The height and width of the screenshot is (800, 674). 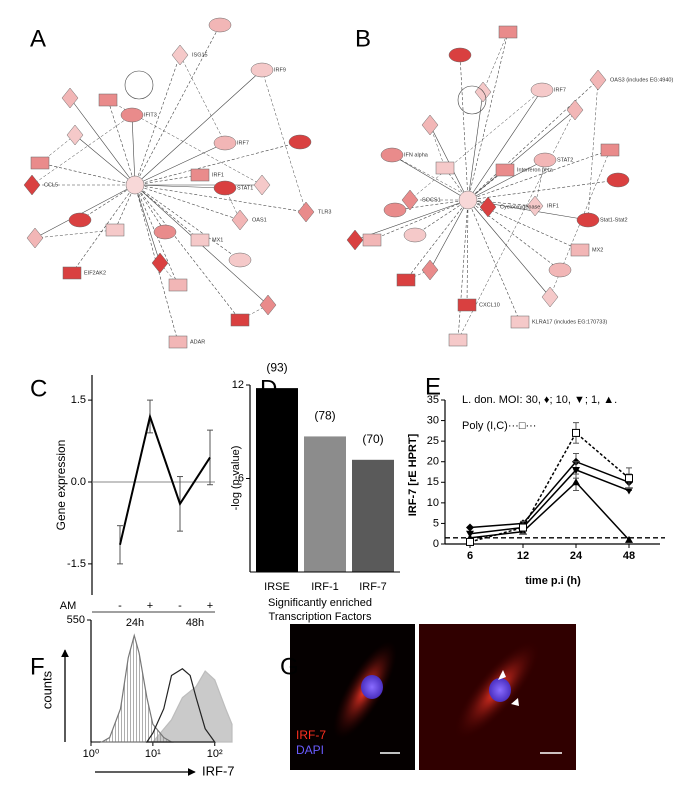 What do you see at coordinates (324, 212) in the screenshot?
I see `node-label: TLR3` at bounding box center [324, 212].